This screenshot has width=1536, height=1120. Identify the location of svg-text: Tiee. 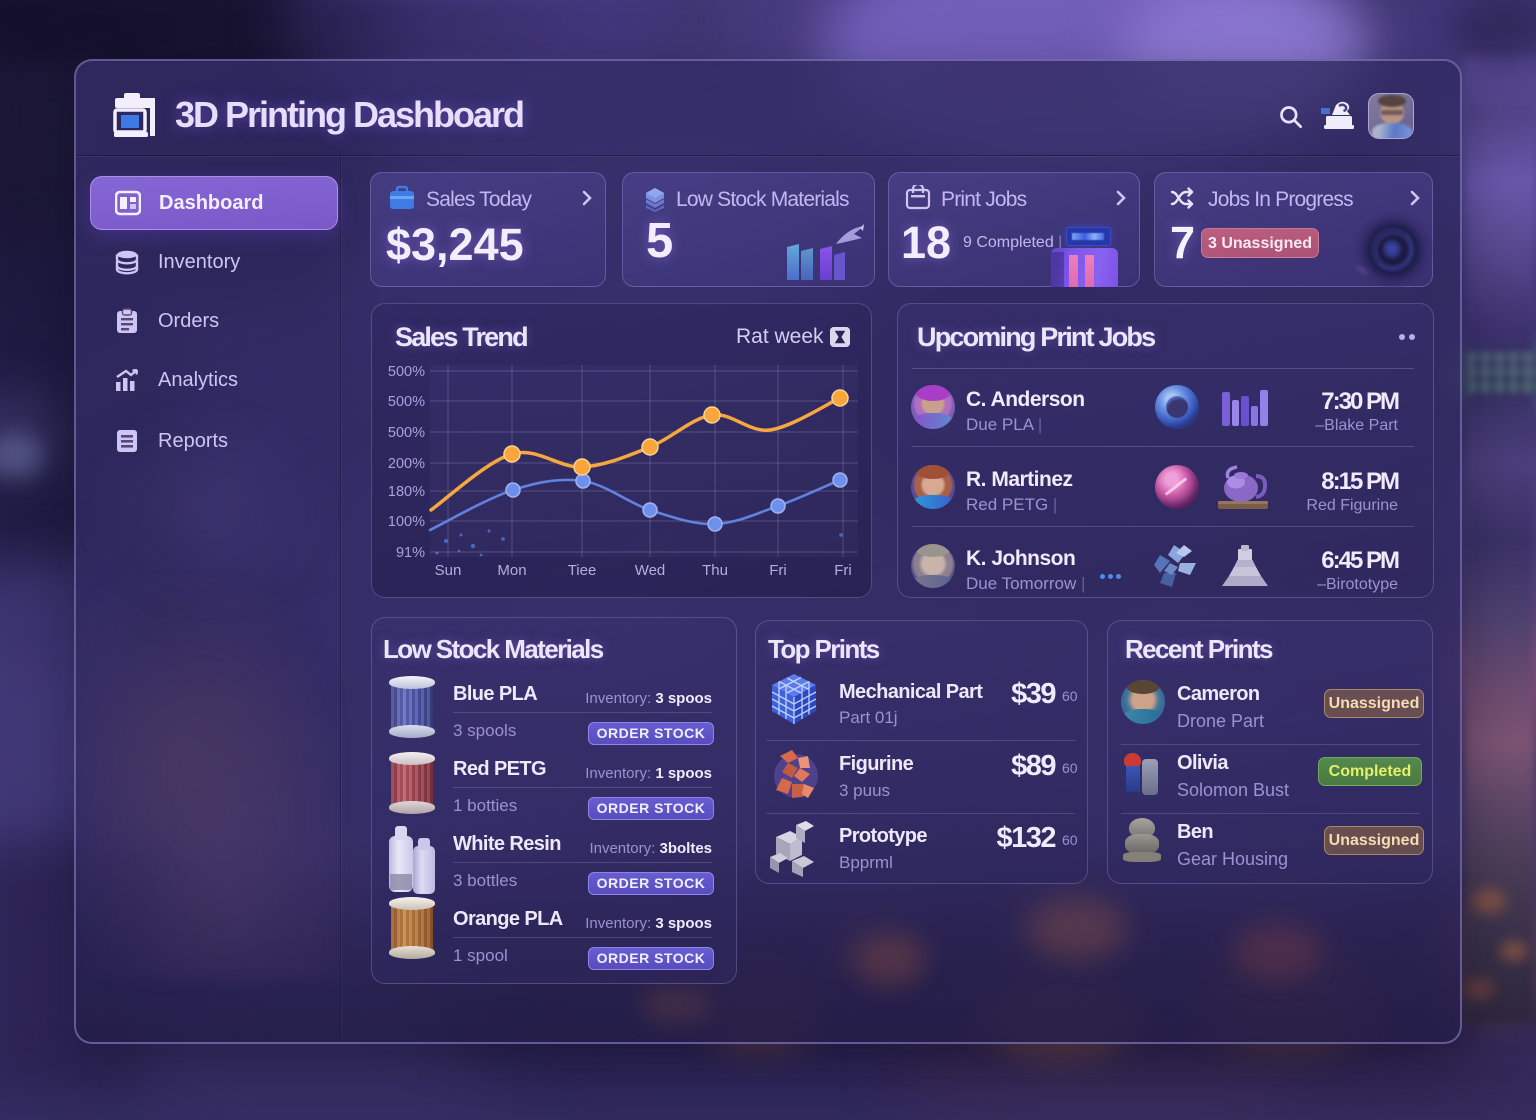
(582, 570).